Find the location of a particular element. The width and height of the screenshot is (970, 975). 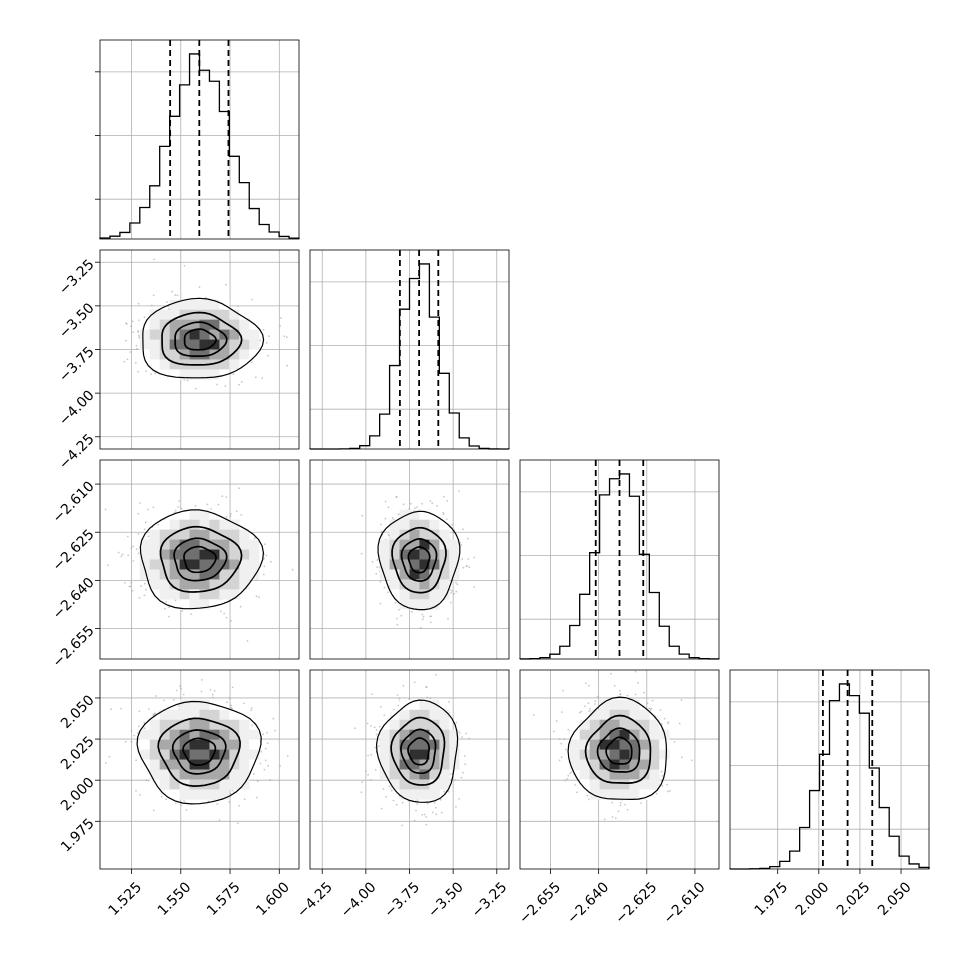

density-layer is located at coordinates (612, 742).